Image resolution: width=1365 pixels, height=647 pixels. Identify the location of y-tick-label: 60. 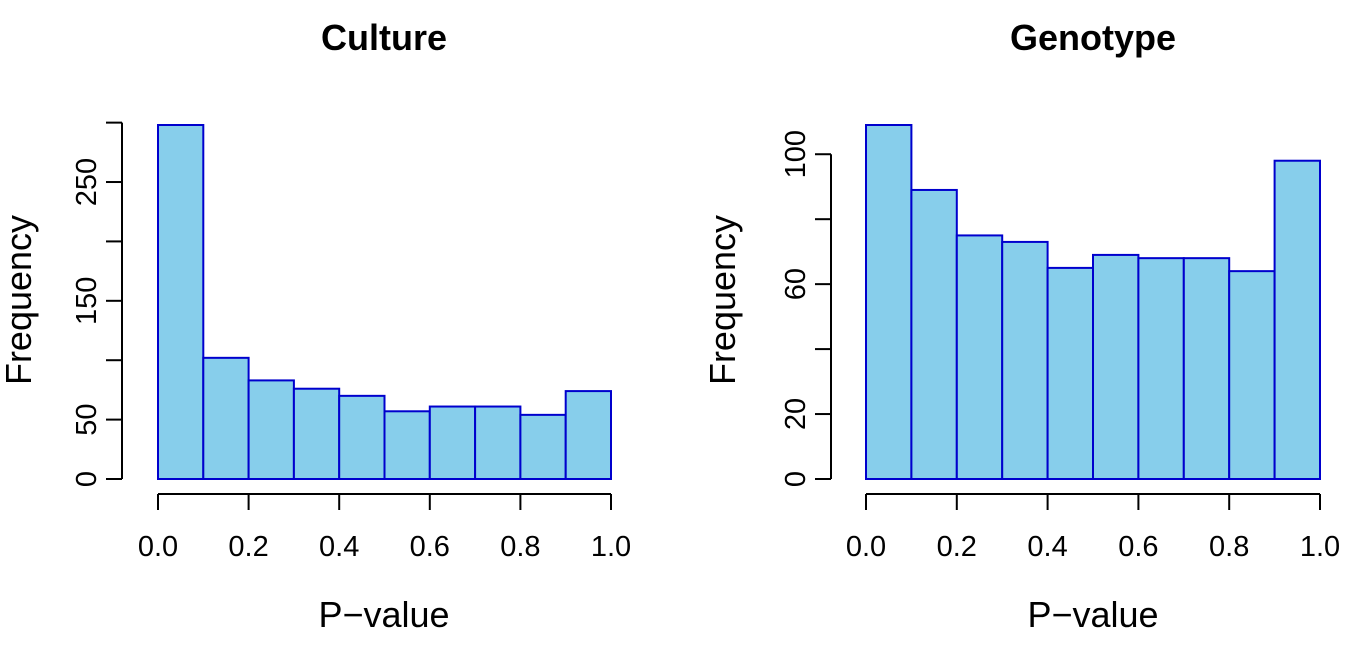
(796, 284).